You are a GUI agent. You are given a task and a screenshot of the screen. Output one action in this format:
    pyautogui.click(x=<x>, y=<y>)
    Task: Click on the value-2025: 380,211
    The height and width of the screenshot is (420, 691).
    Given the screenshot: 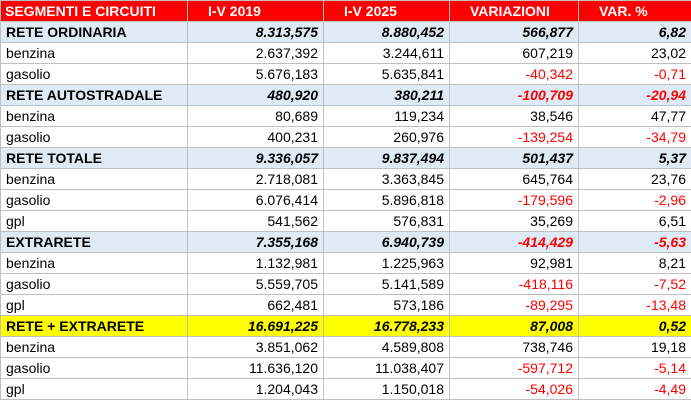 What is the action you would take?
    pyautogui.click(x=386, y=95)
    